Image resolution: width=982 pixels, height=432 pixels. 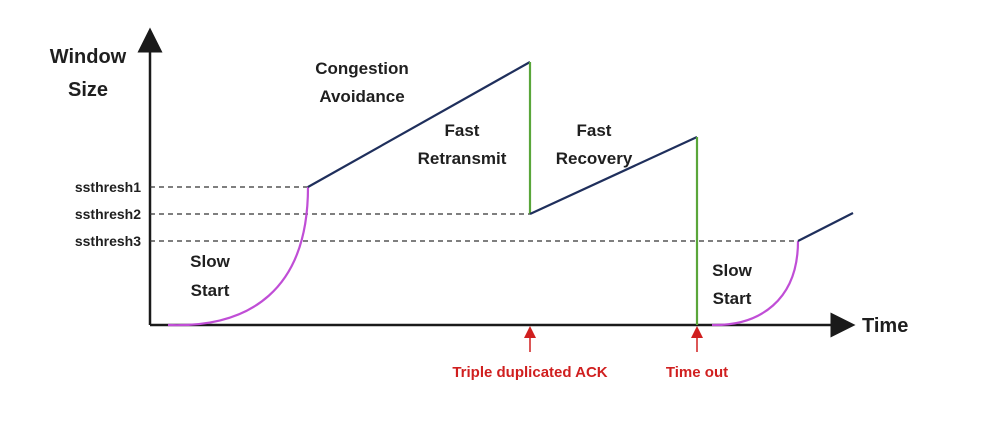 What do you see at coordinates (529, 372) in the screenshot?
I see `triple-dup-ack-label: Triple duplicated ACK` at bounding box center [529, 372].